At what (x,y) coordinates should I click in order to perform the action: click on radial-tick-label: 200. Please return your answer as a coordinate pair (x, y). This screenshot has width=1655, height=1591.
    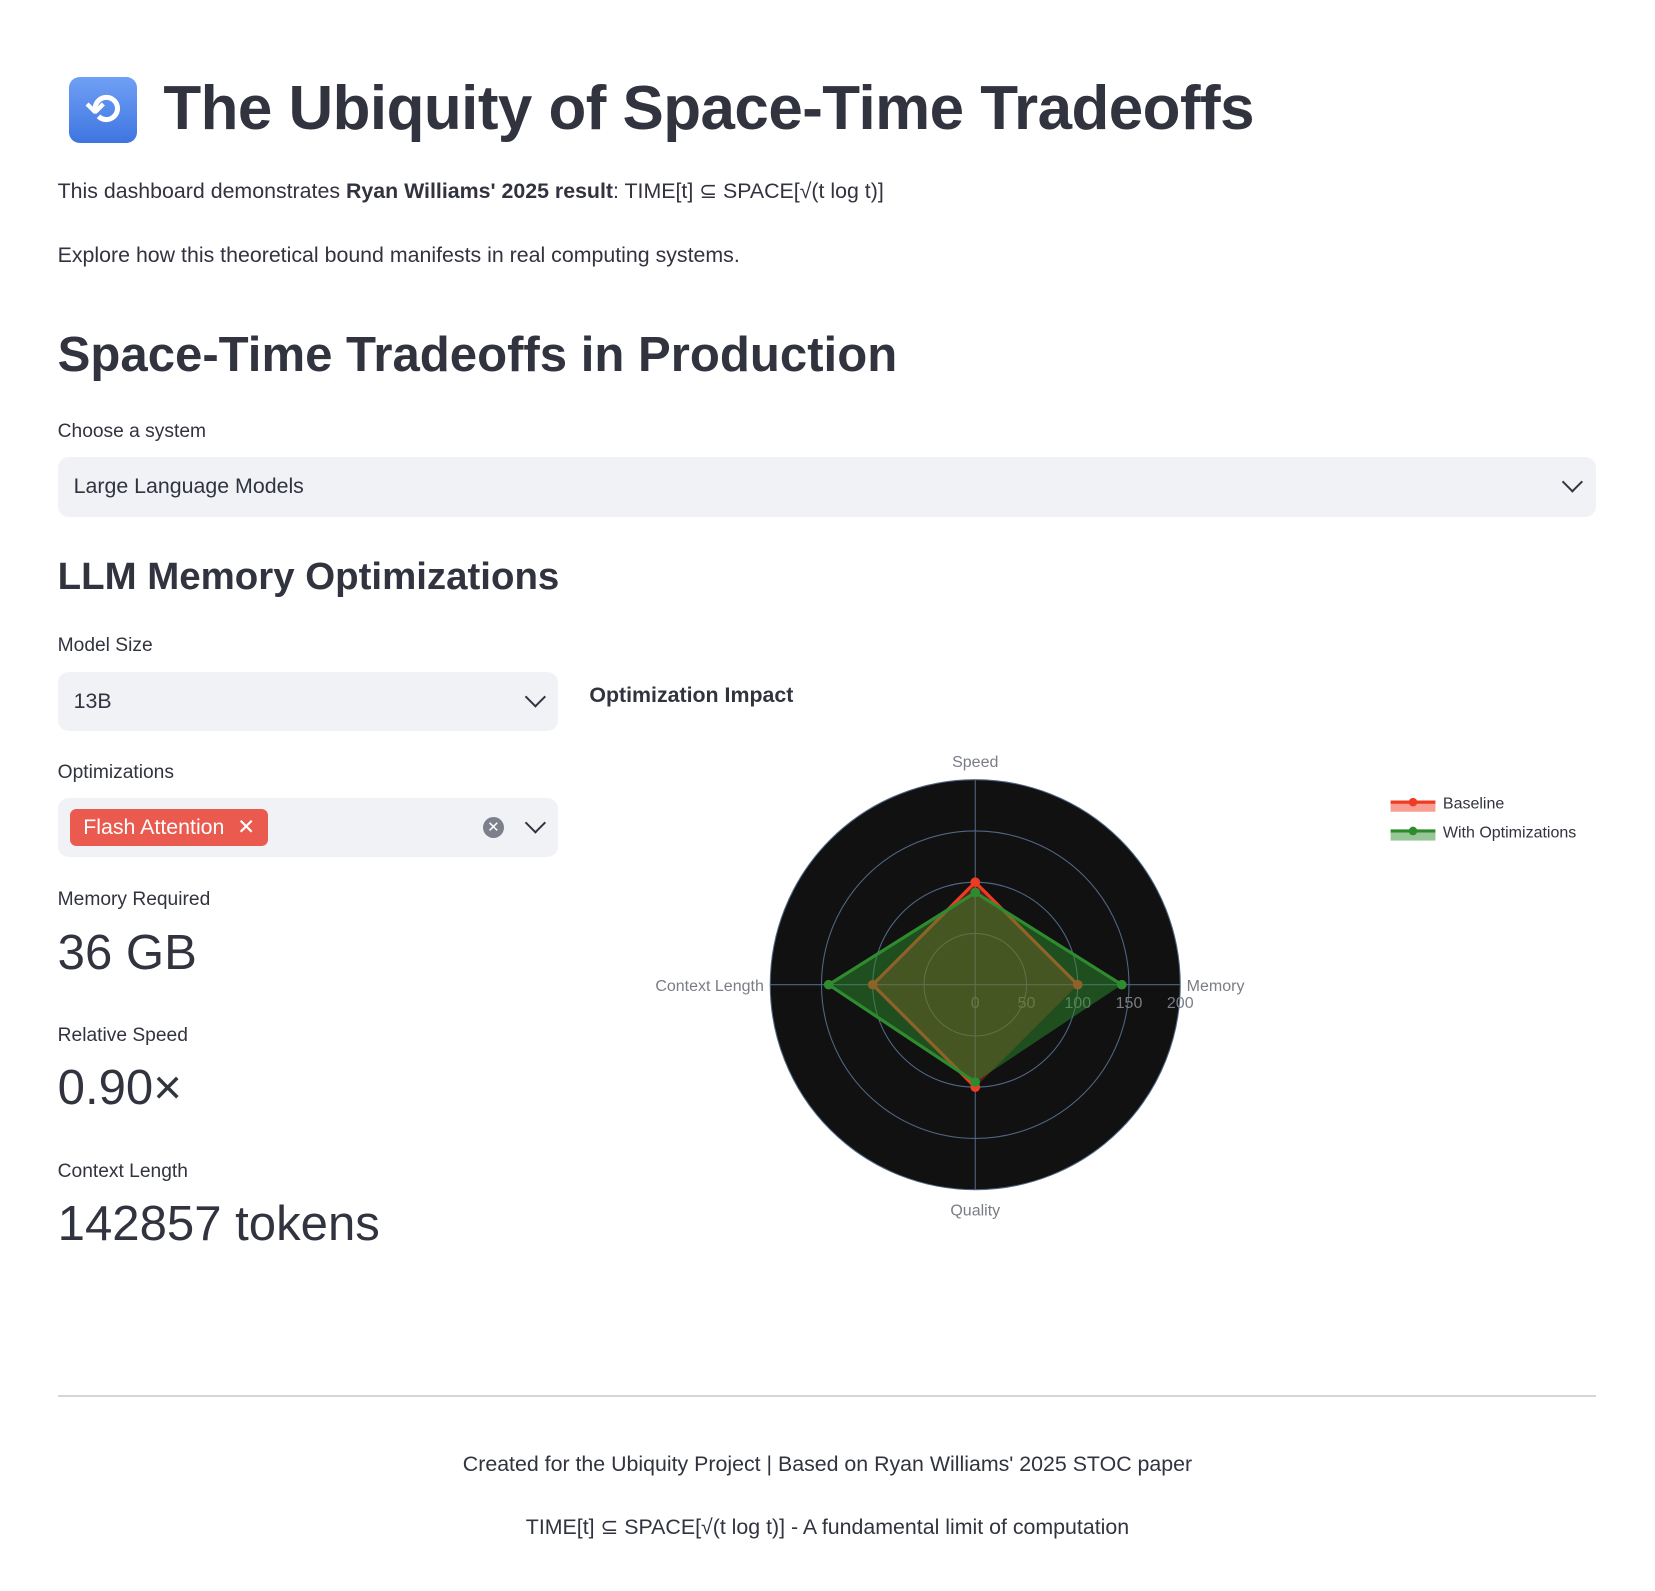
    Looking at the image, I should click on (1179, 1003).